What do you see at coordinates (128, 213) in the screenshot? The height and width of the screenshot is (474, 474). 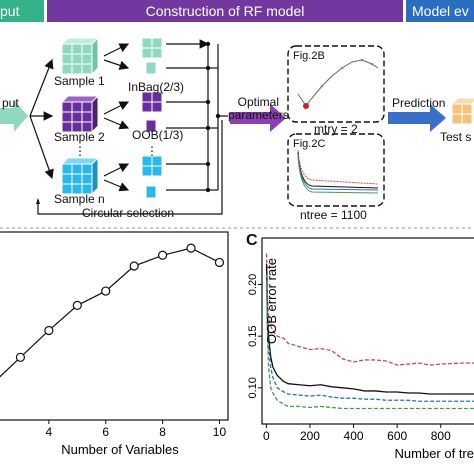 I see `circular-selection-label: Circular selection` at bounding box center [128, 213].